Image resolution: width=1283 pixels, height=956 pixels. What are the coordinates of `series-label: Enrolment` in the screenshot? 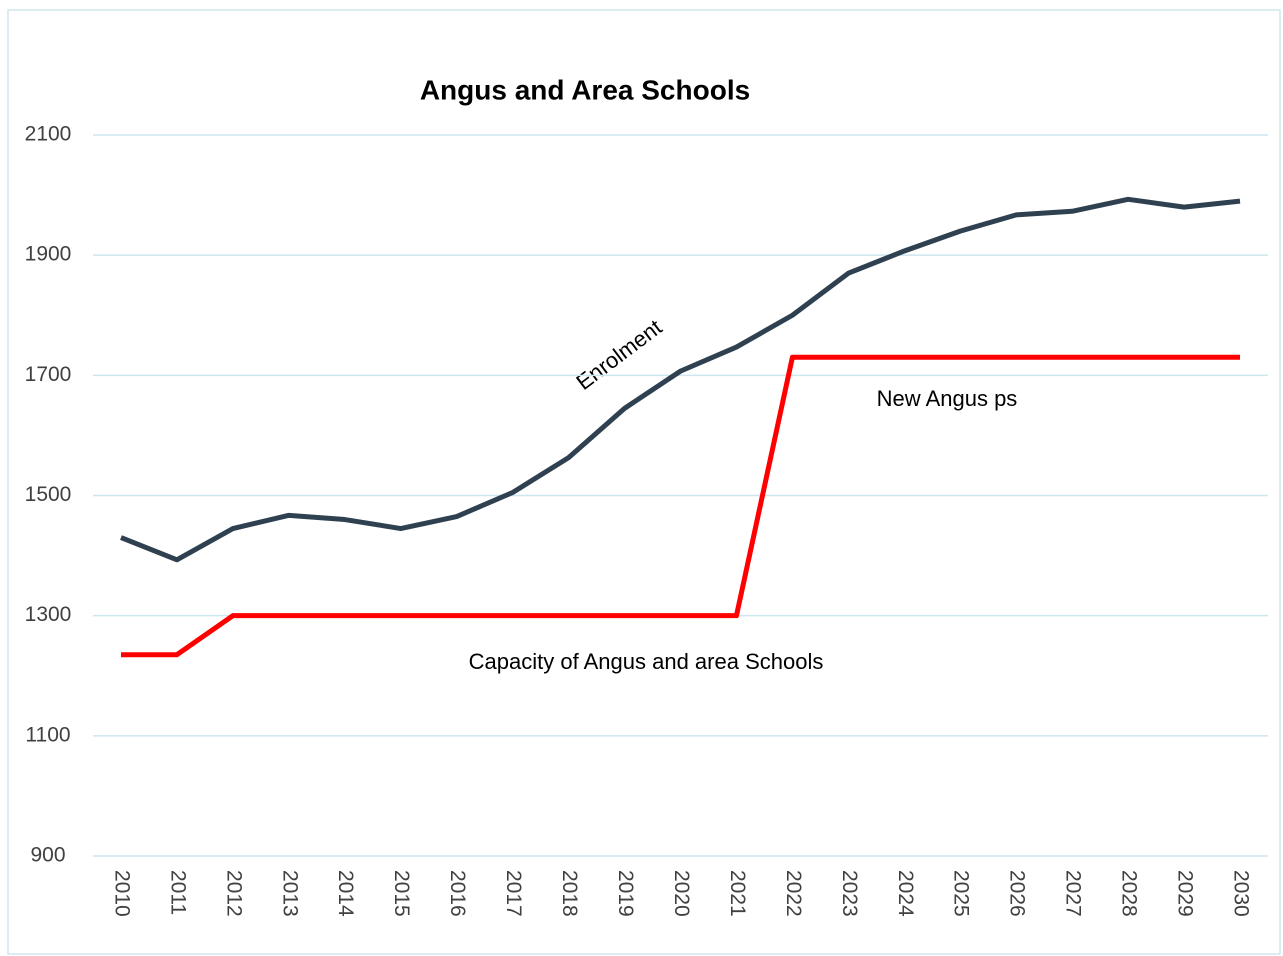 It's located at (618, 354).